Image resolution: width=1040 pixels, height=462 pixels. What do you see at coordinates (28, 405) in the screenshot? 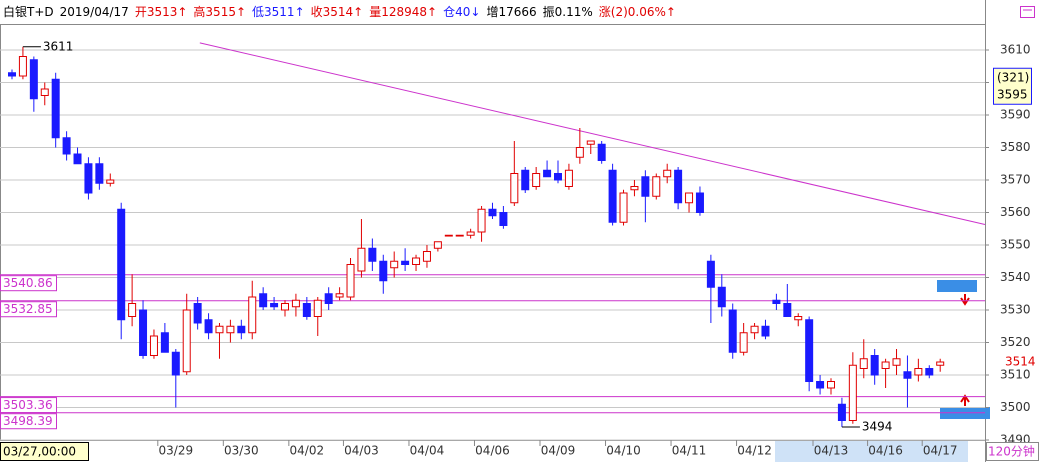
I see `level-label: 3503.36` at bounding box center [28, 405].